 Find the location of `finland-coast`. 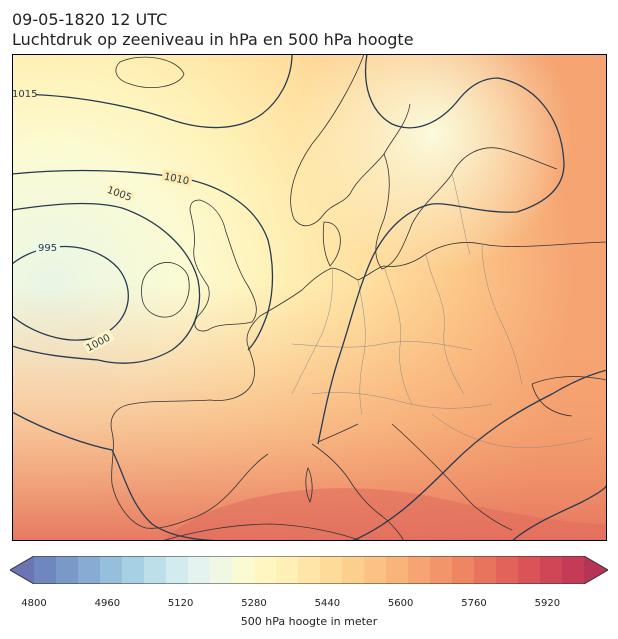

finland-coast is located at coordinates (504, 161).